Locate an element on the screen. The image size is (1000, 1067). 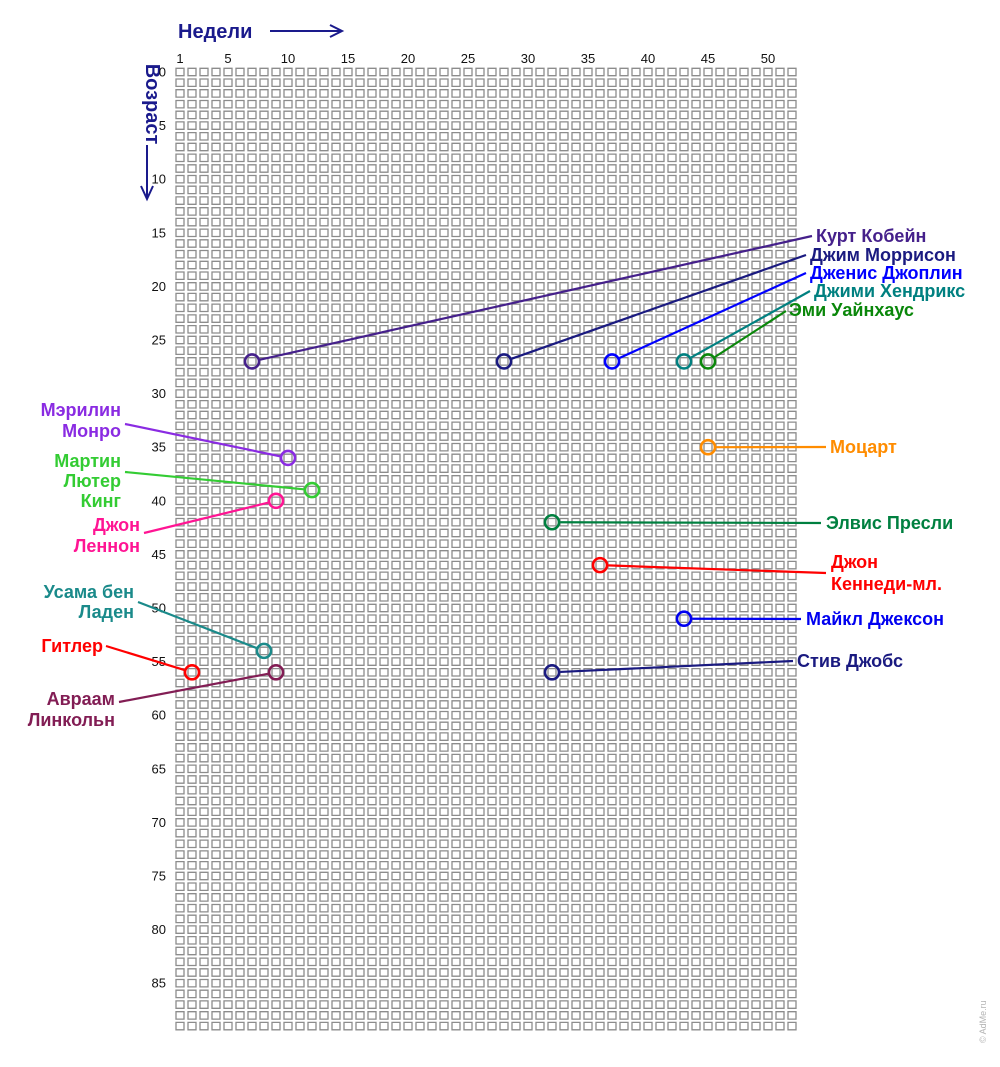
callout-line-john-lennon is located at coordinates (206, 518).